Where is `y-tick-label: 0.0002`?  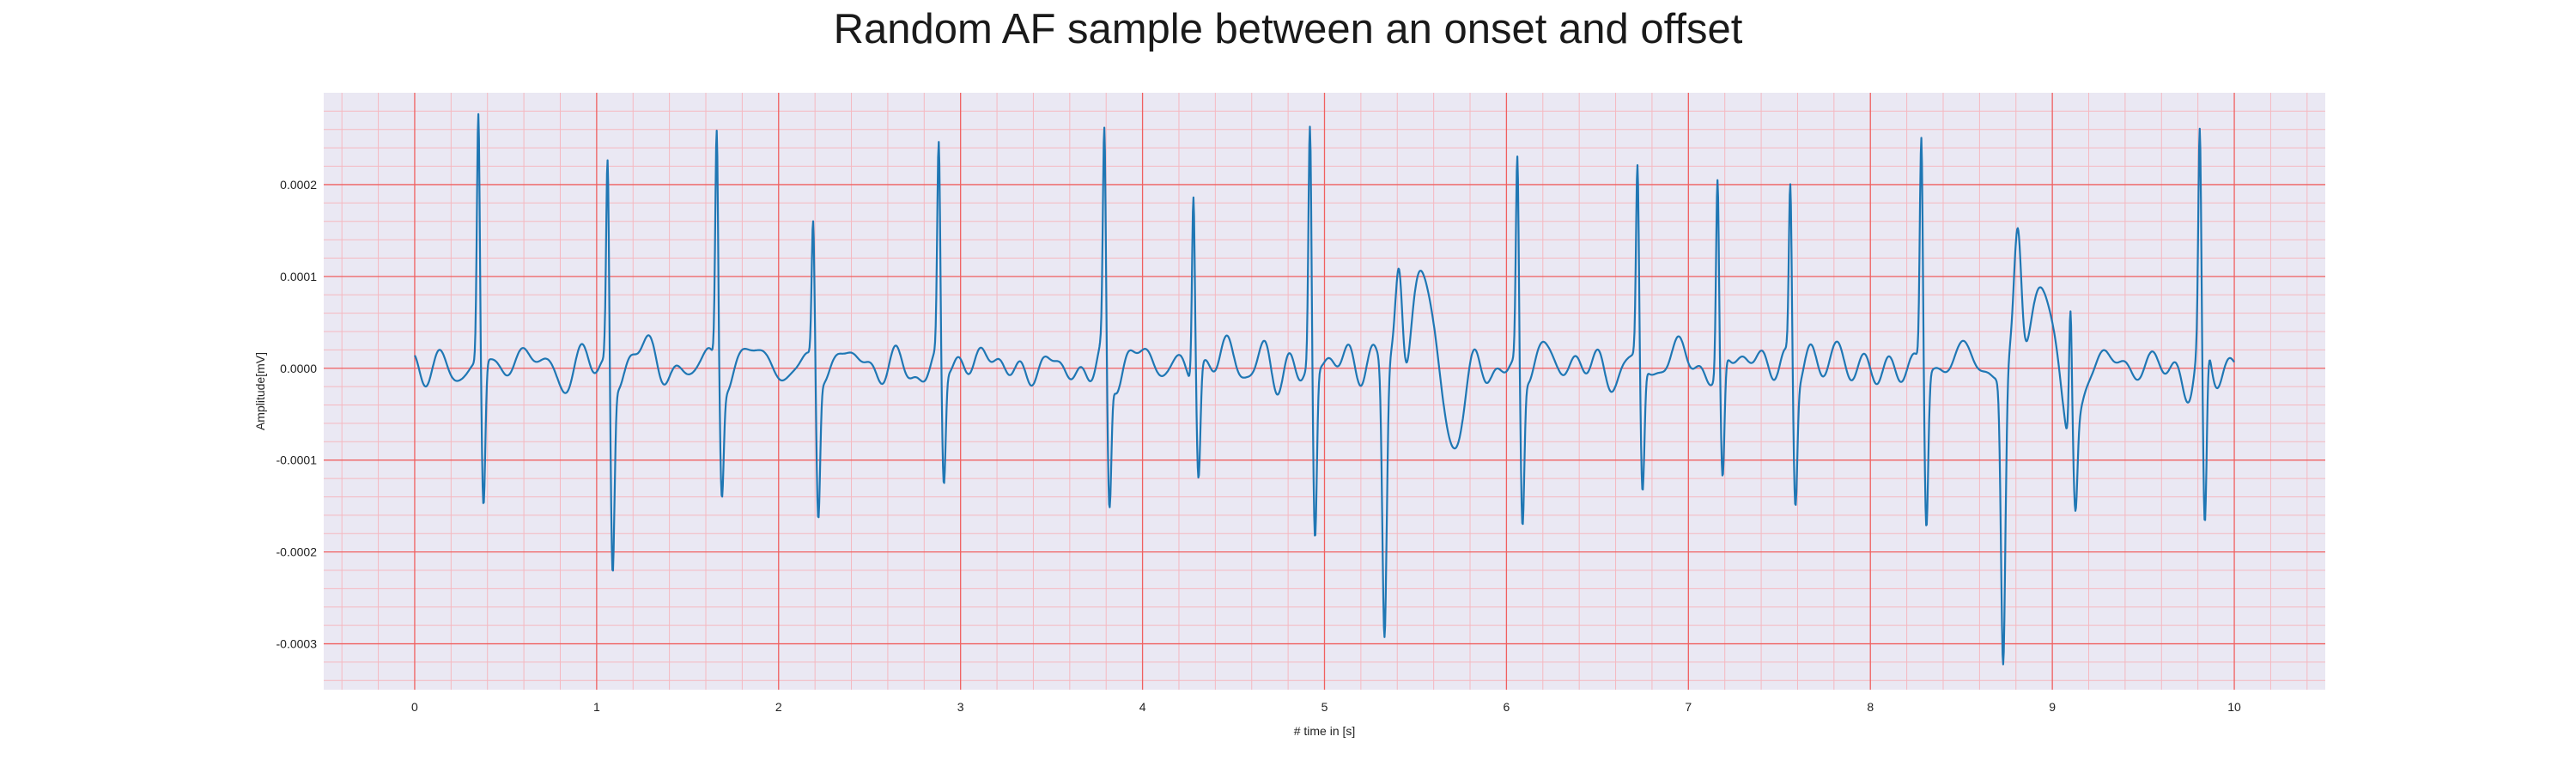
y-tick-label: 0.0002 is located at coordinates (298, 185).